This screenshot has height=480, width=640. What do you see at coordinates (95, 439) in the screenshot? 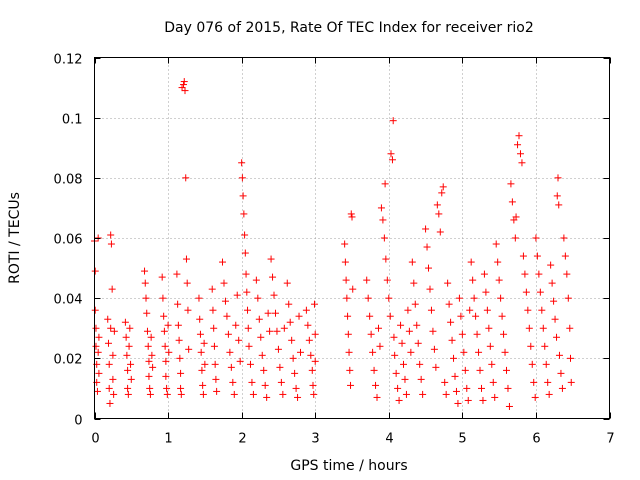
I see `x-tick-label: 0` at bounding box center [95, 439].